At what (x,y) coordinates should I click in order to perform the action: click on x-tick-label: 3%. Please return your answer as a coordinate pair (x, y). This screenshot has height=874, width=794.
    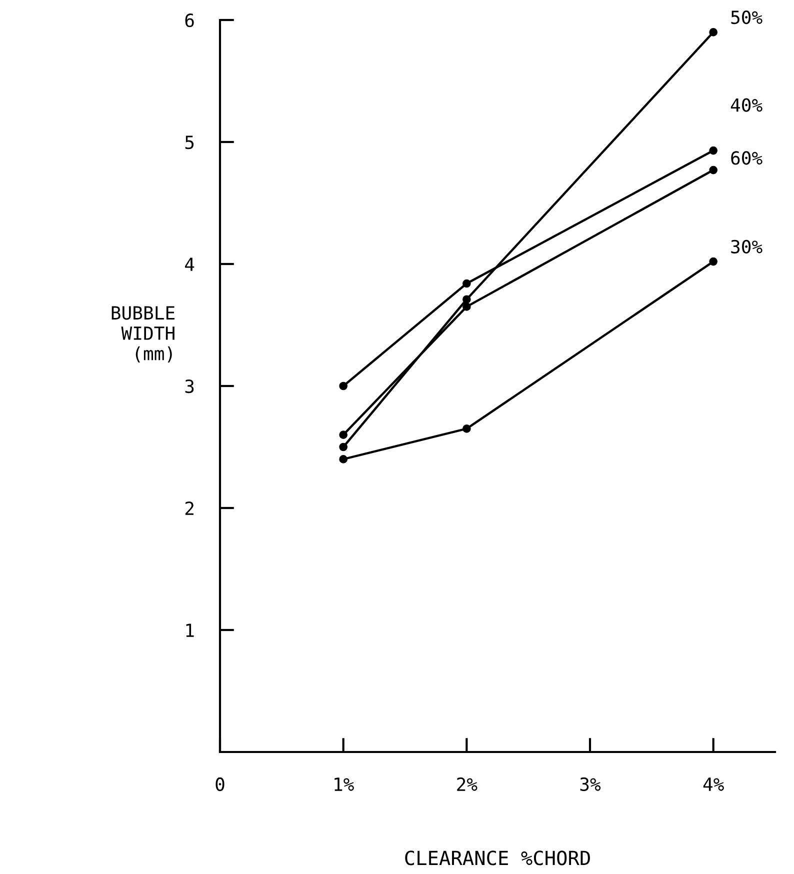
    Looking at the image, I should click on (590, 784).